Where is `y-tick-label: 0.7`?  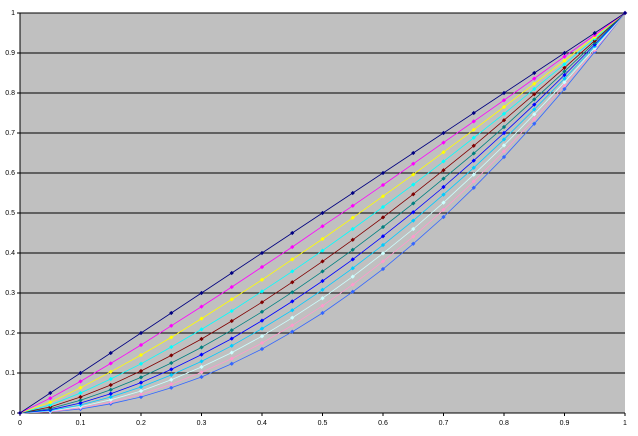 y-tick-label: 0.7 is located at coordinates (10, 133).